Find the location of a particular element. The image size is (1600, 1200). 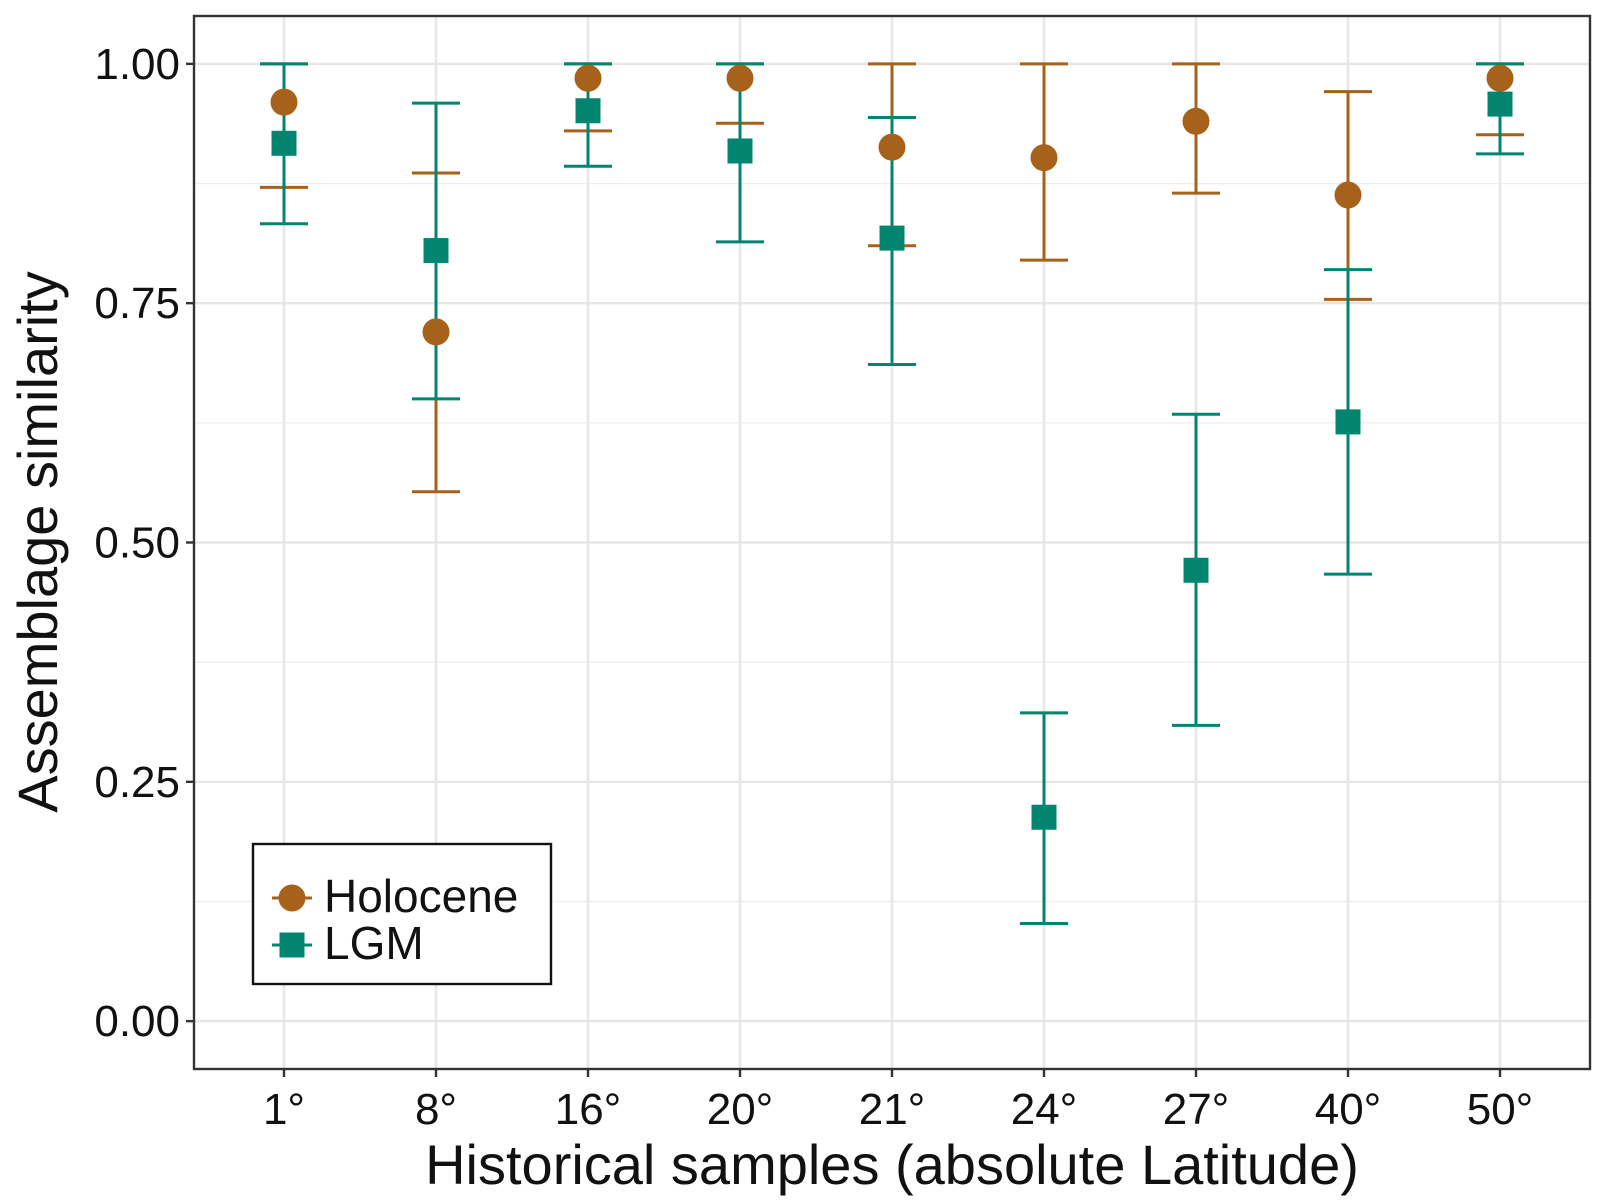

legend-key-circle is located at coordinates (292, 898).